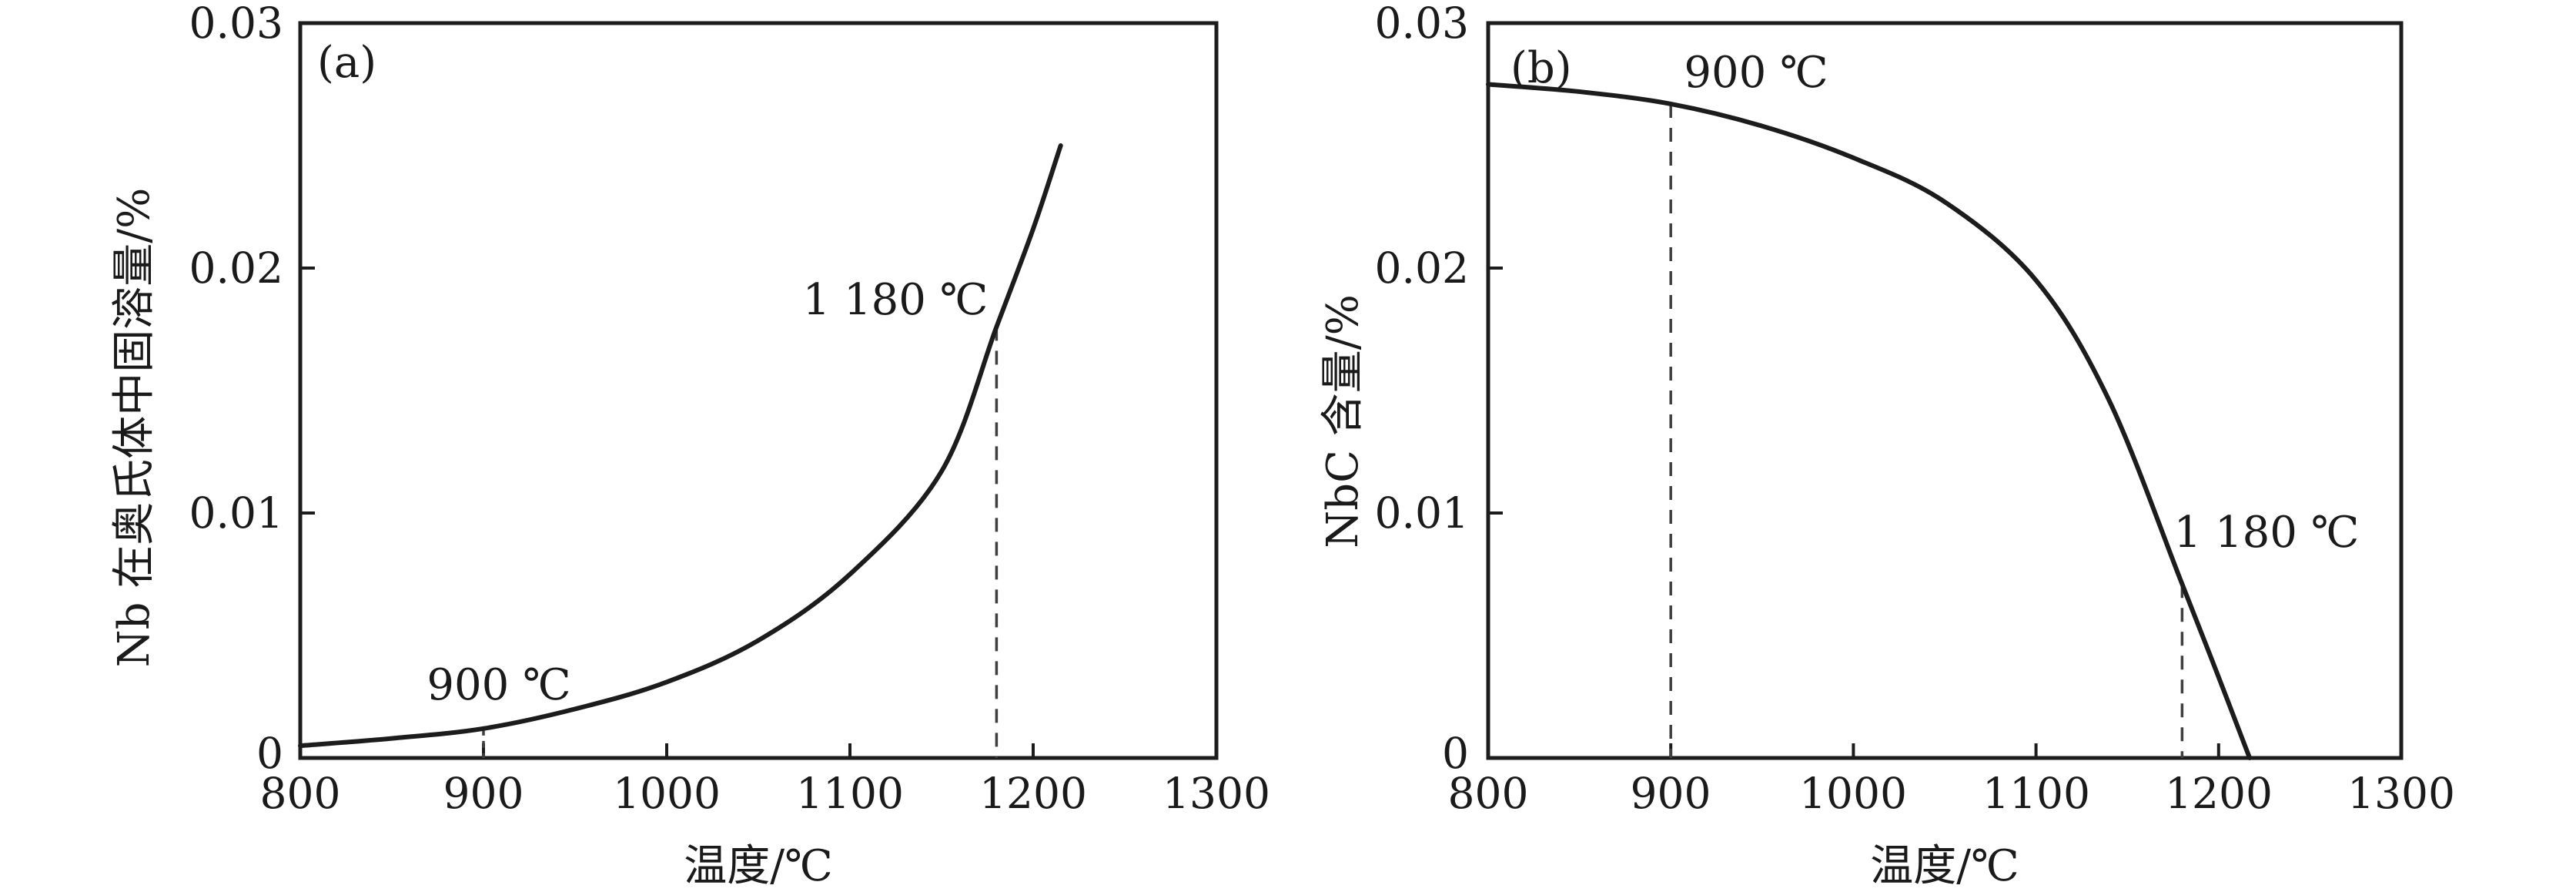 The width and height of the screenshot is (2576, 892). I want to click on x-axis-title-a: 温度/℃, so click(759, 866).